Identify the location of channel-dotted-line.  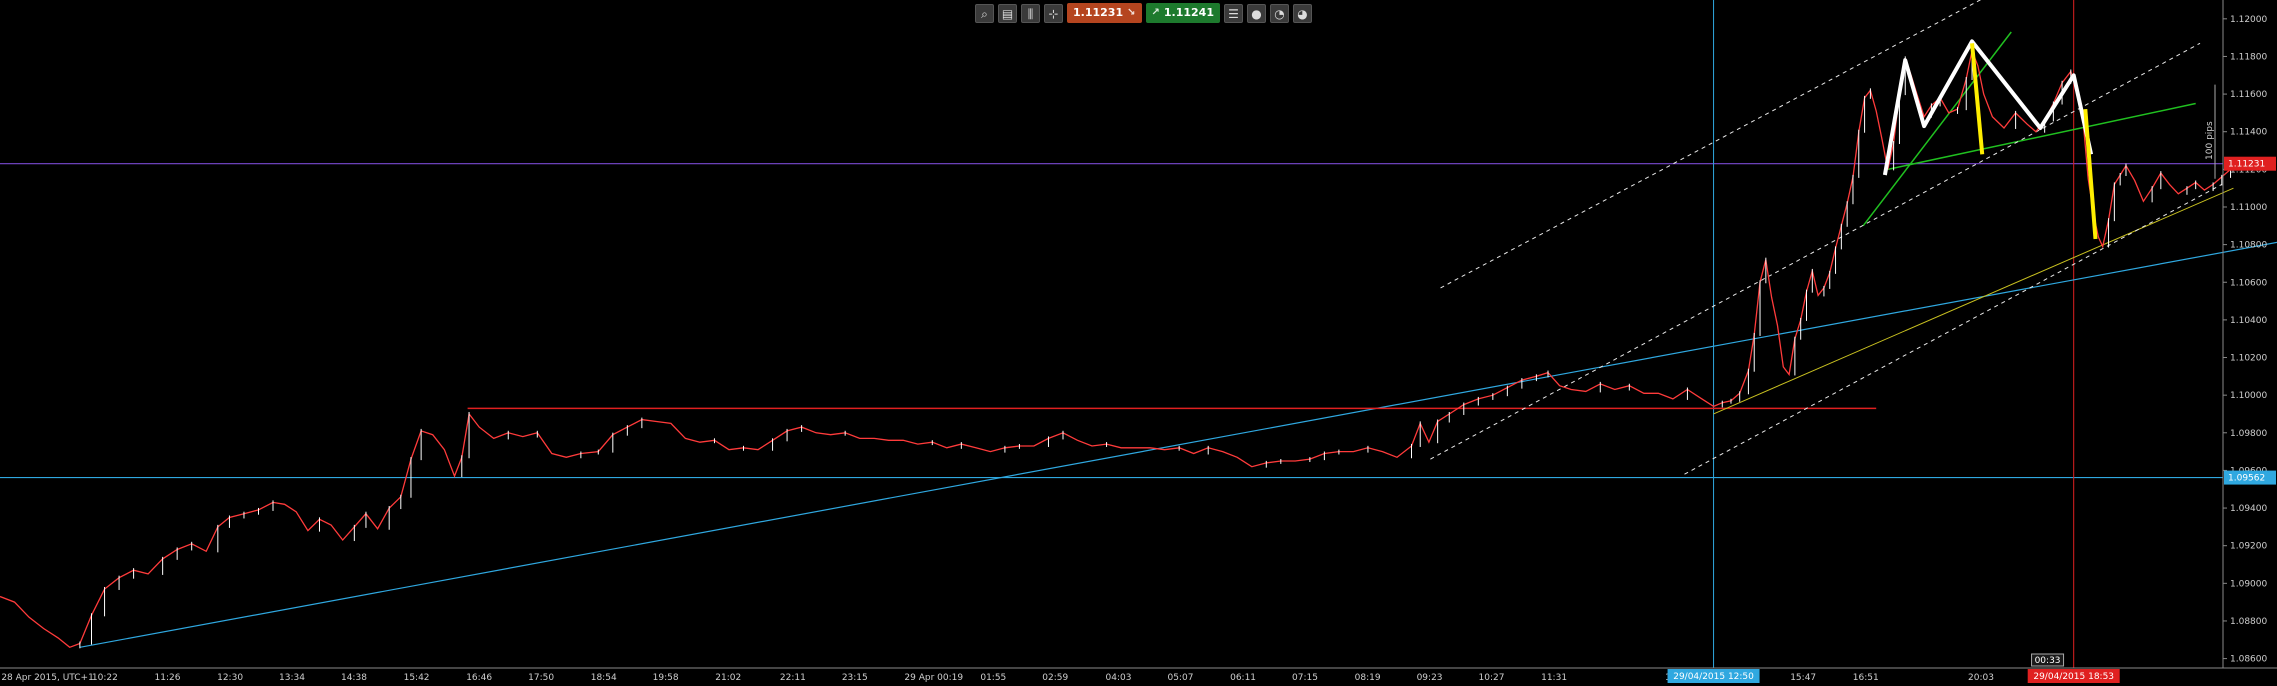
(1953, 329).